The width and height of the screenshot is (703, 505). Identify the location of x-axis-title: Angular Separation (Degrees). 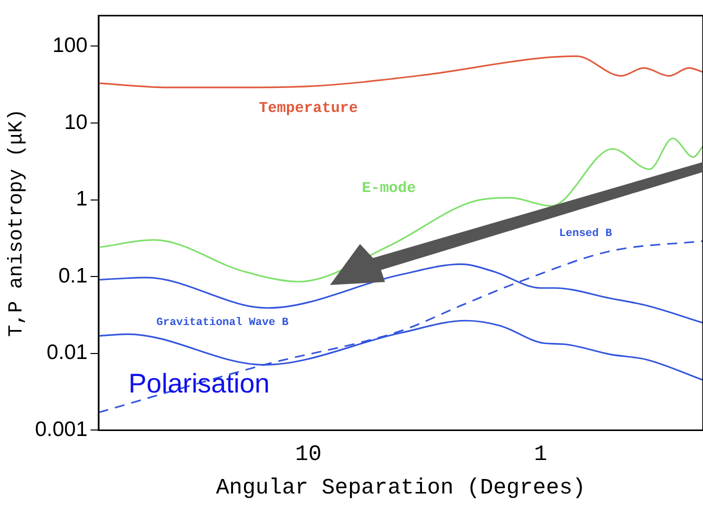
(401, 488).